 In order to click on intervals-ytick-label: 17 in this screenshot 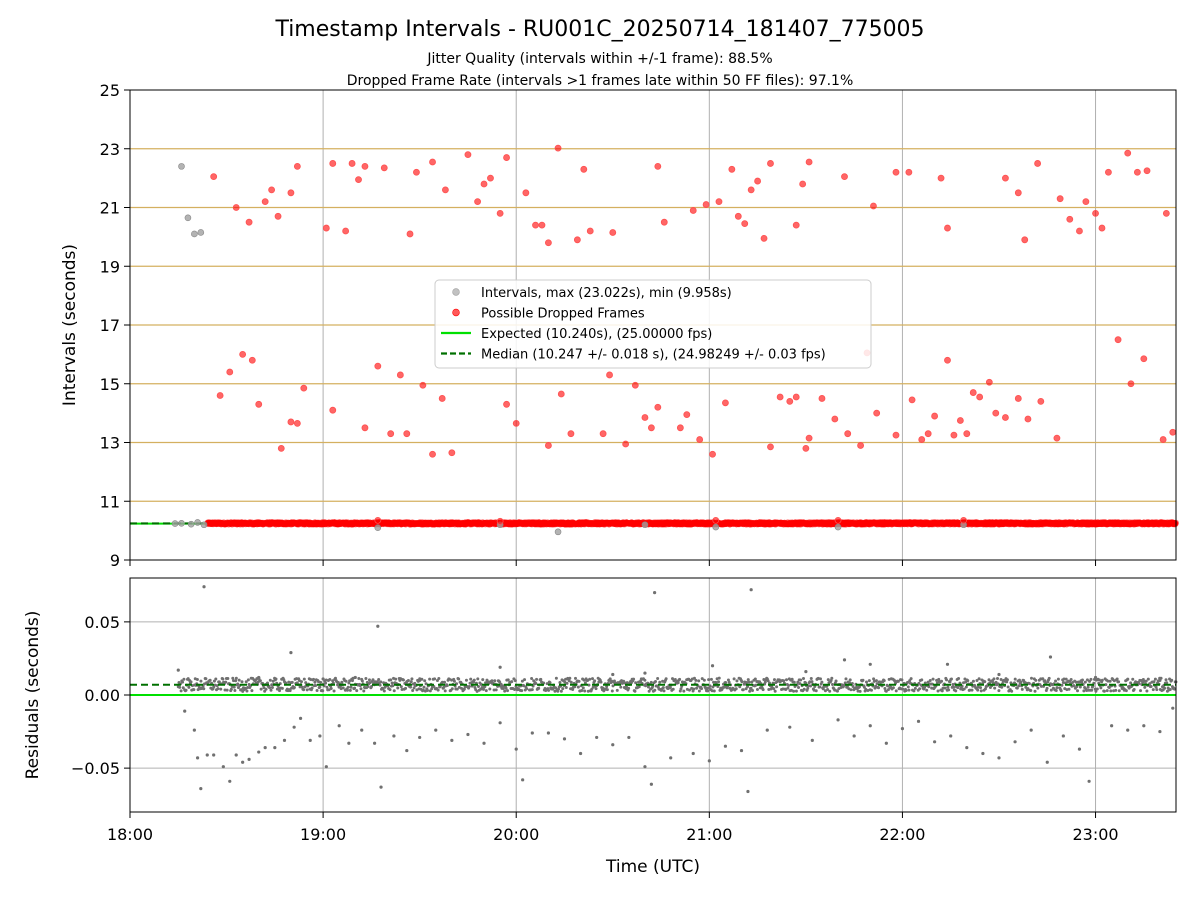, I will do `click(110, 325)`.